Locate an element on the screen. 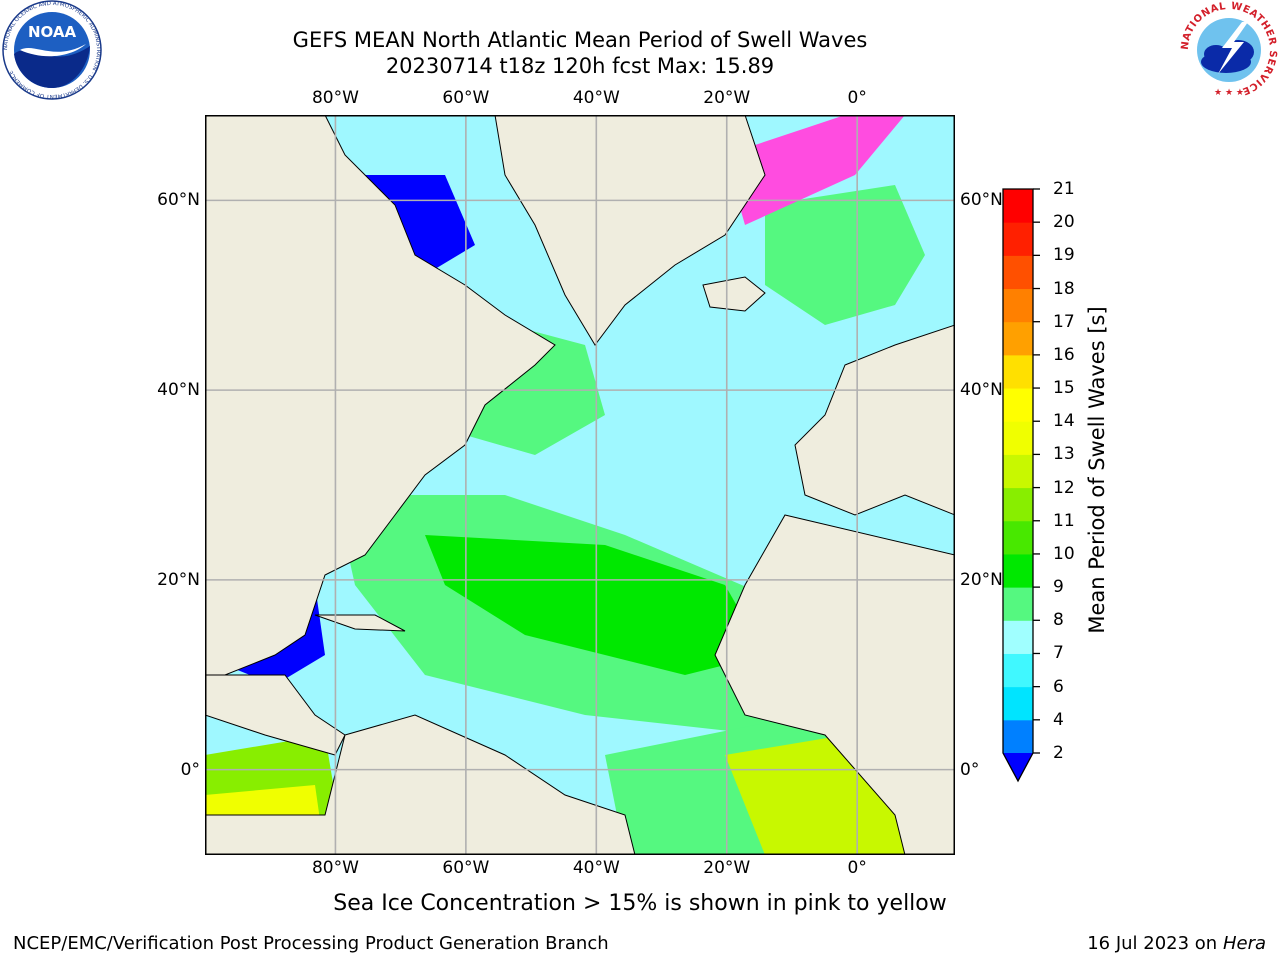 This screenshot has width=1280, height=960. colorbar-outline is located at coordinates (1018, 485).